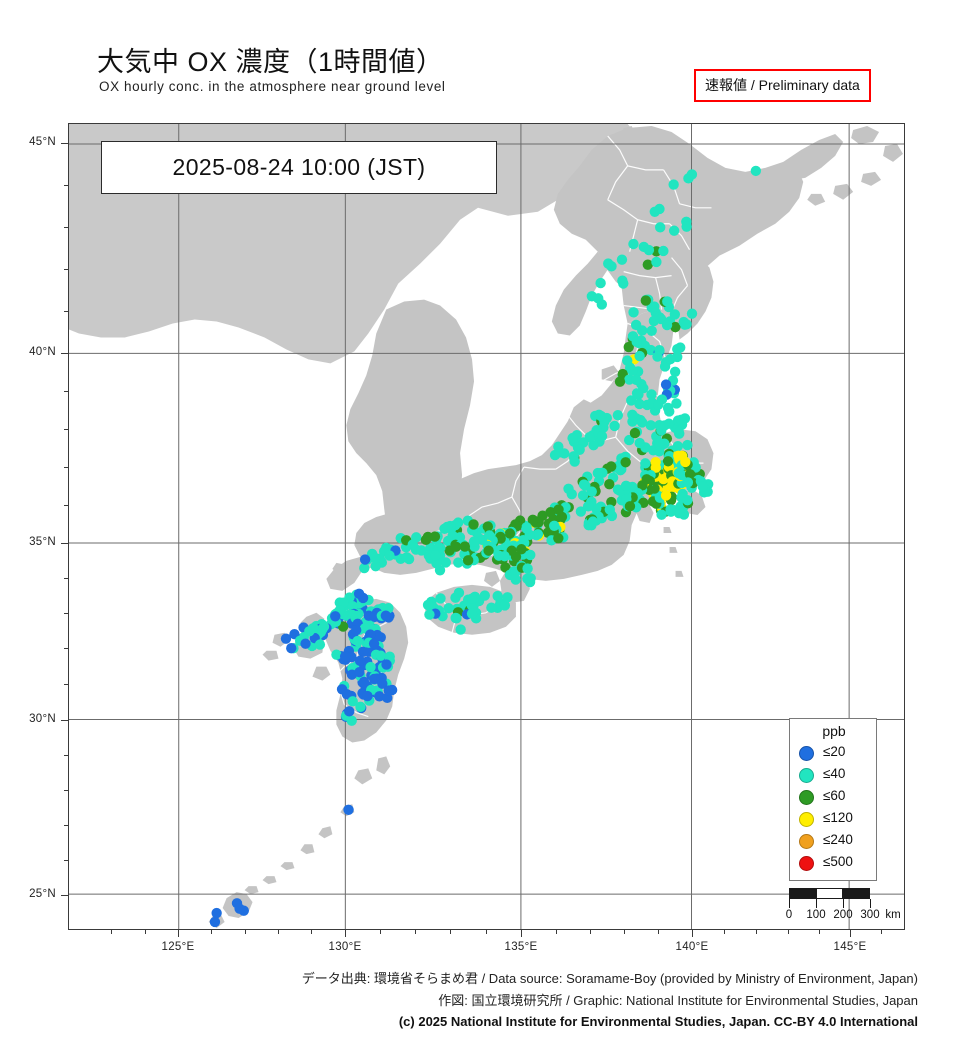 This screenshot has height=1060, width=980. Describe the element at coordinates (839, 863) in the screenshot. I see `legend-row: ≤500` at that location.